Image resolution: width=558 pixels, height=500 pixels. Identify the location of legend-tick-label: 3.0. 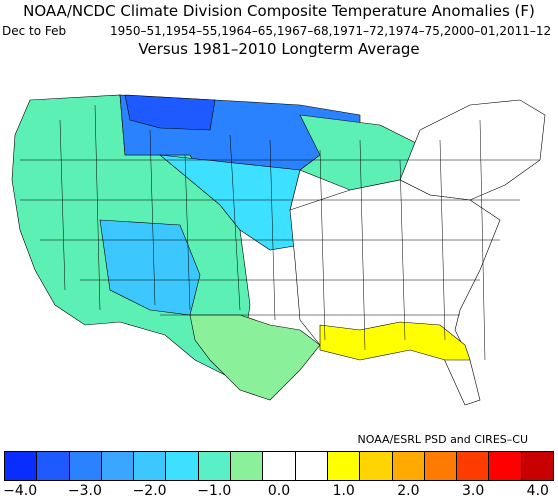
(473, 491).